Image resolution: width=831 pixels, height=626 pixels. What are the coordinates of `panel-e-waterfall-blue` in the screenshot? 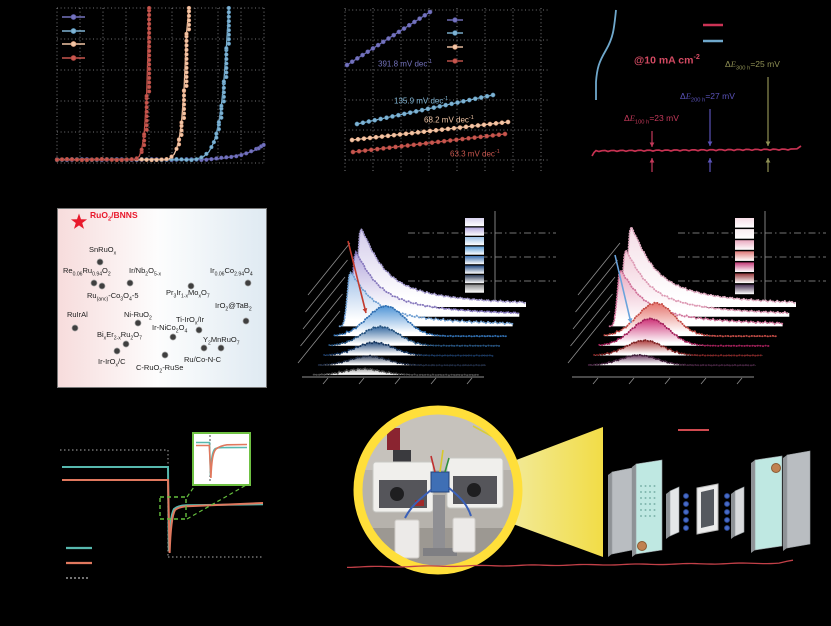 It's located at (426, 298).